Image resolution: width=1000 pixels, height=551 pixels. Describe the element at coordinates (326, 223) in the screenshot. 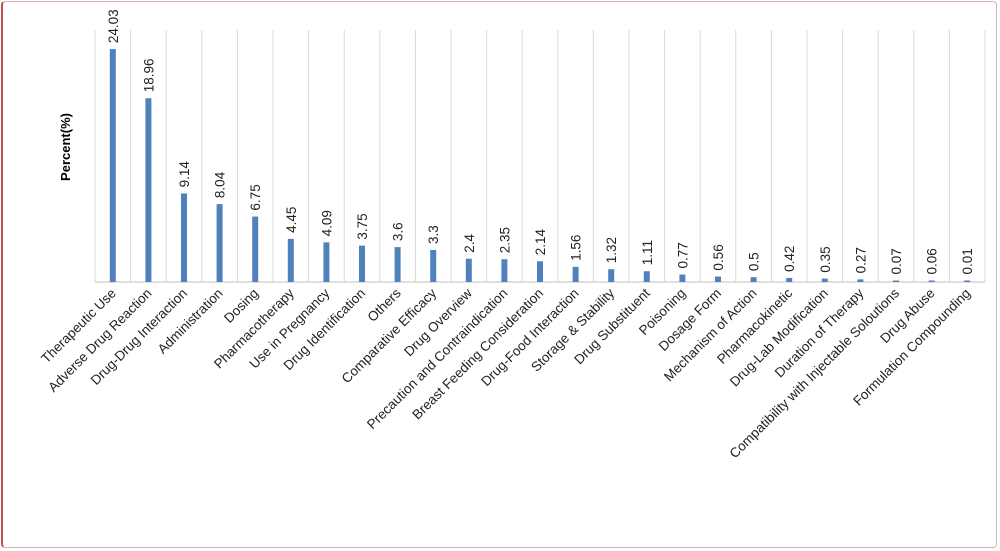

I see `value-label: 4.09` at that location.